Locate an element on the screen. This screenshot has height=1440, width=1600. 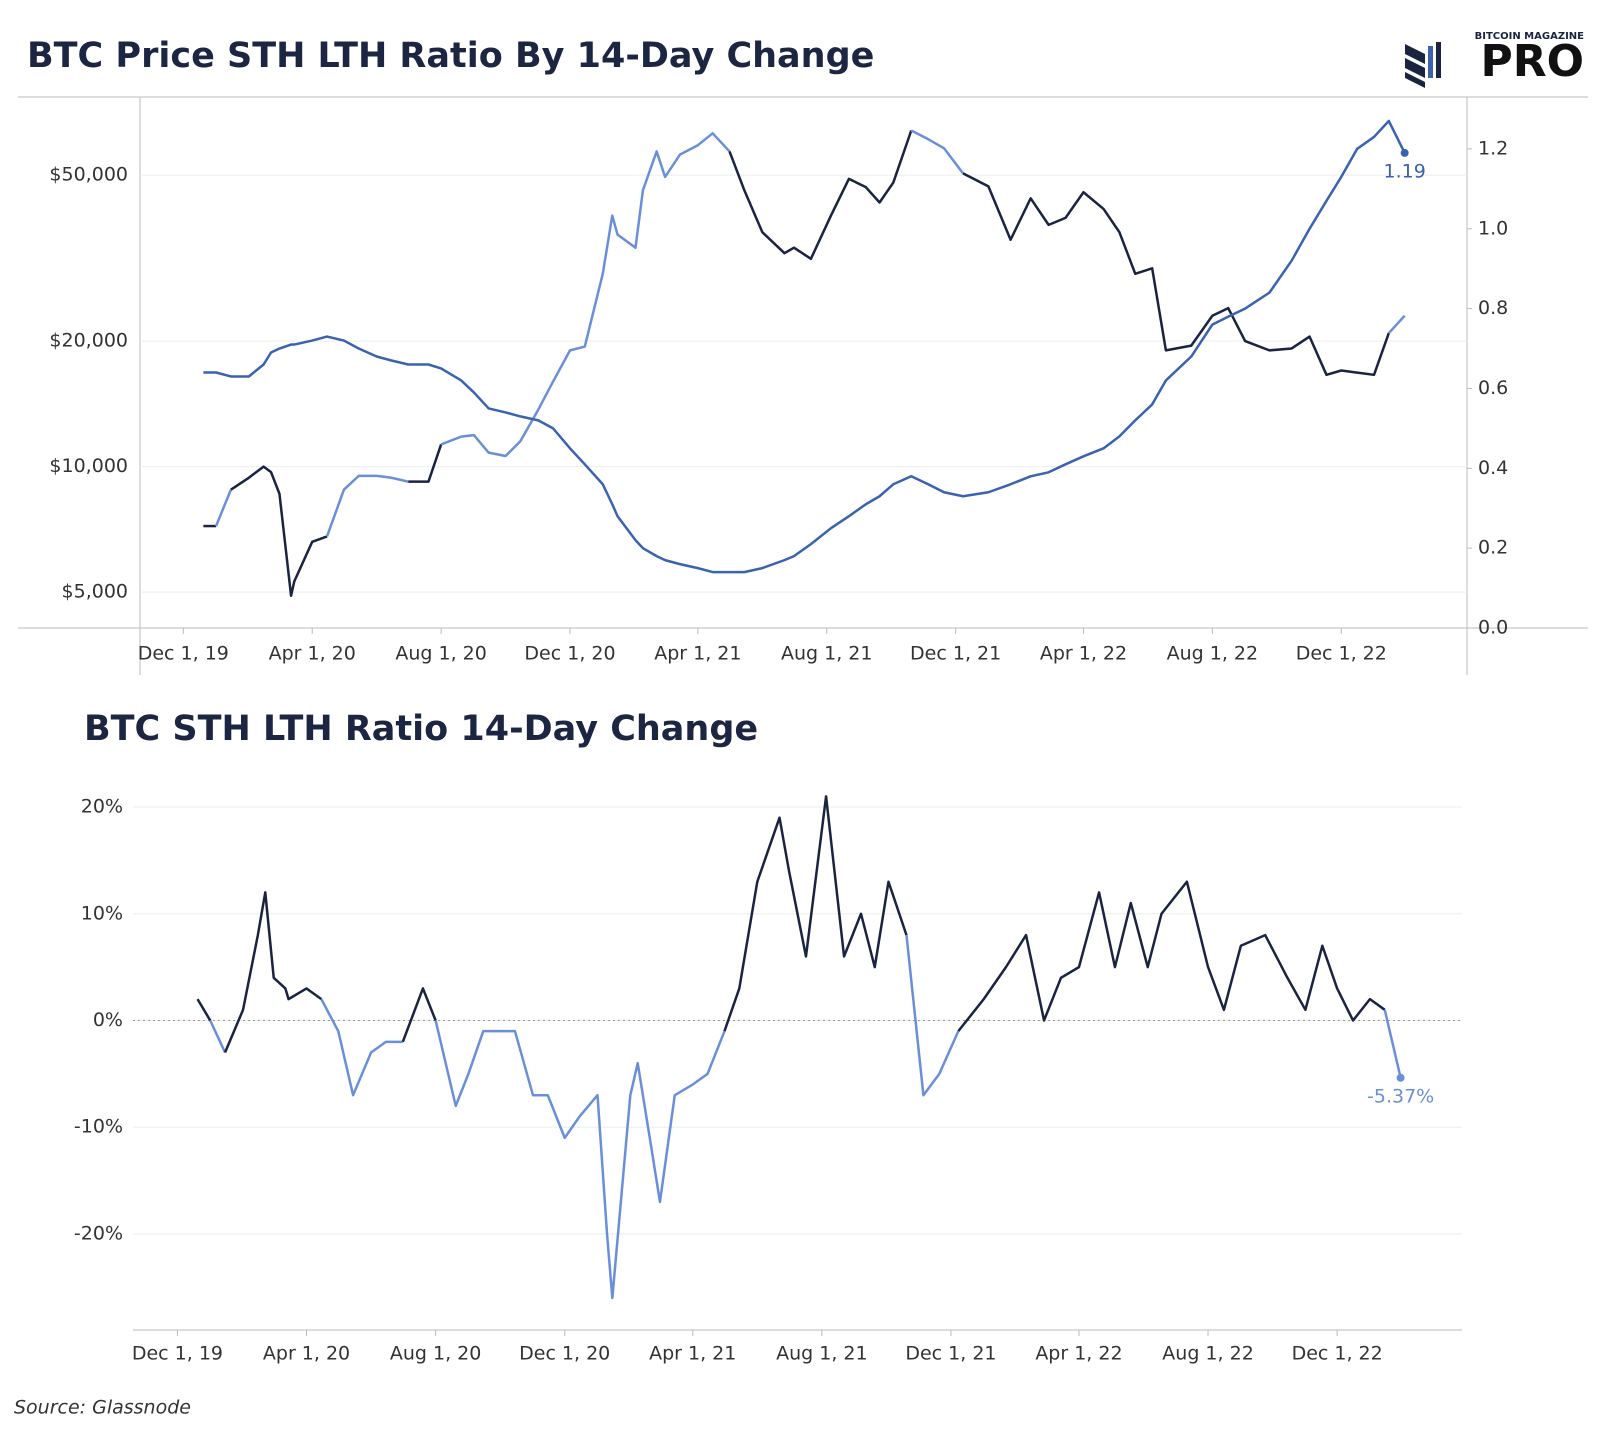
data-label: 1.19 is located at coordinates (1405, 171).